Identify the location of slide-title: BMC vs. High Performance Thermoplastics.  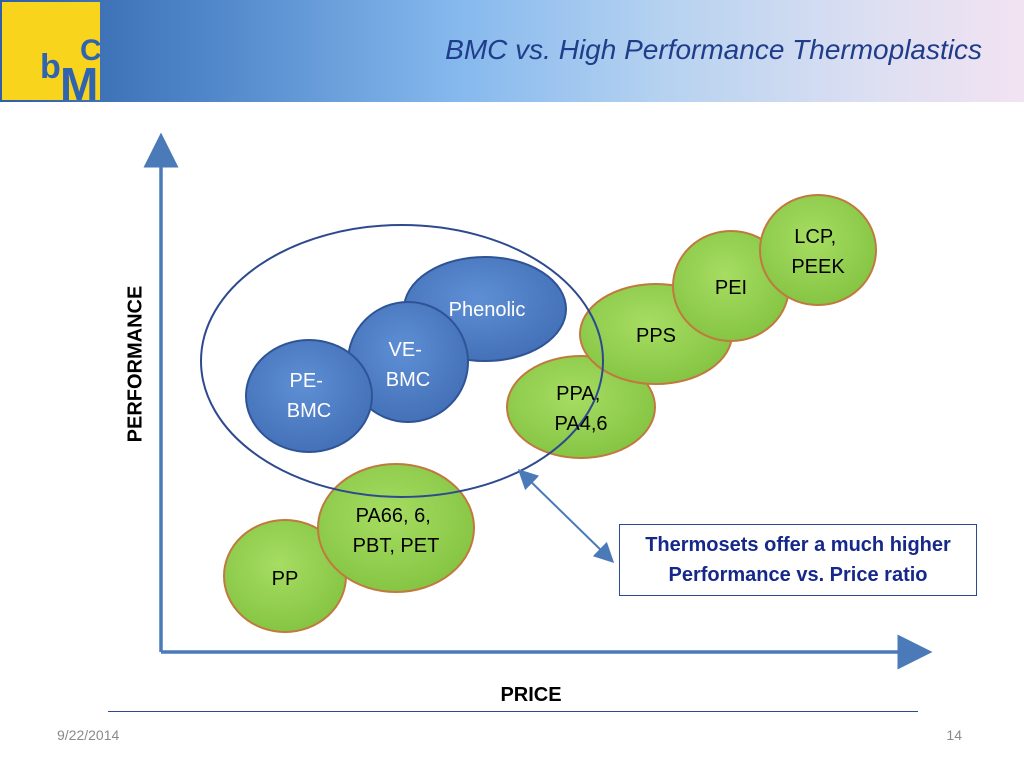
(713, 49).